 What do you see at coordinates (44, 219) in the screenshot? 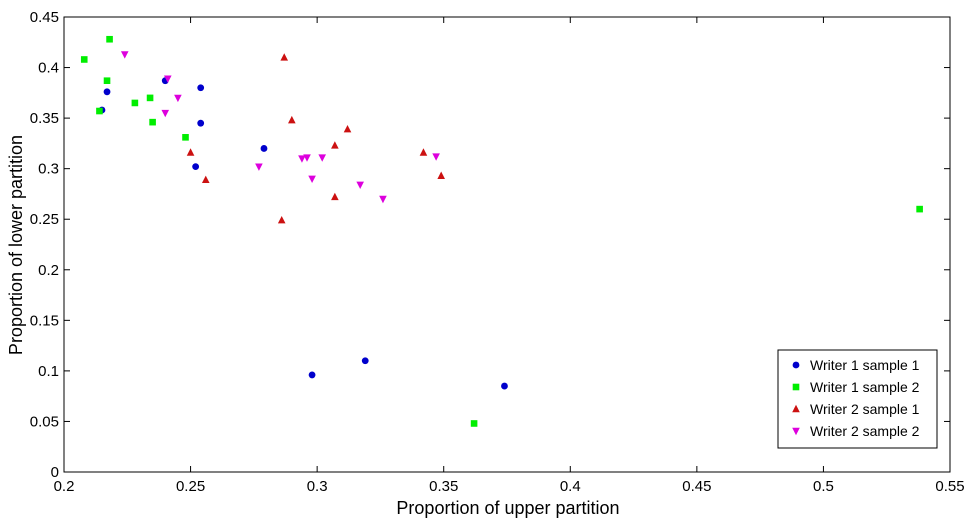
I see `y-tick-label: 0.25` at bounding box center [44, 219].